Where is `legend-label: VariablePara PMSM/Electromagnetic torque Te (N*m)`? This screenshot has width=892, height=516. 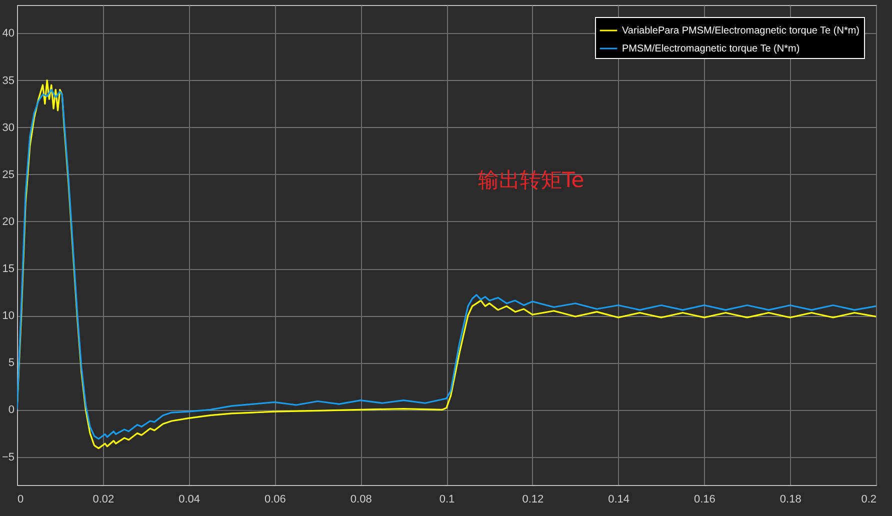
legend-label: VariablePara PMSM/Electromagnetic torque Te (N*m) is located at coordinates (741, 31).